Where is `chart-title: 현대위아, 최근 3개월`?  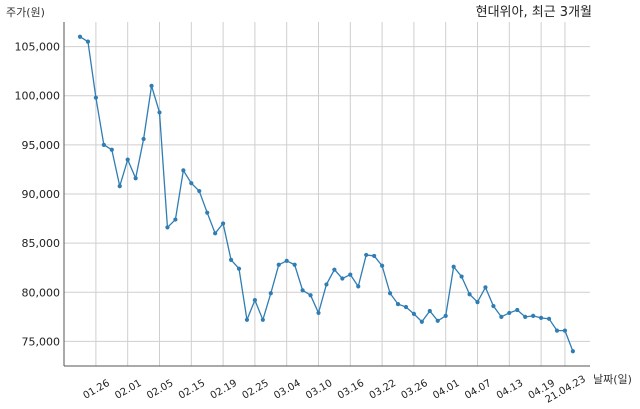 chart-title: 현대위아, 최근 3개월 is located at coordinates (534, 12).